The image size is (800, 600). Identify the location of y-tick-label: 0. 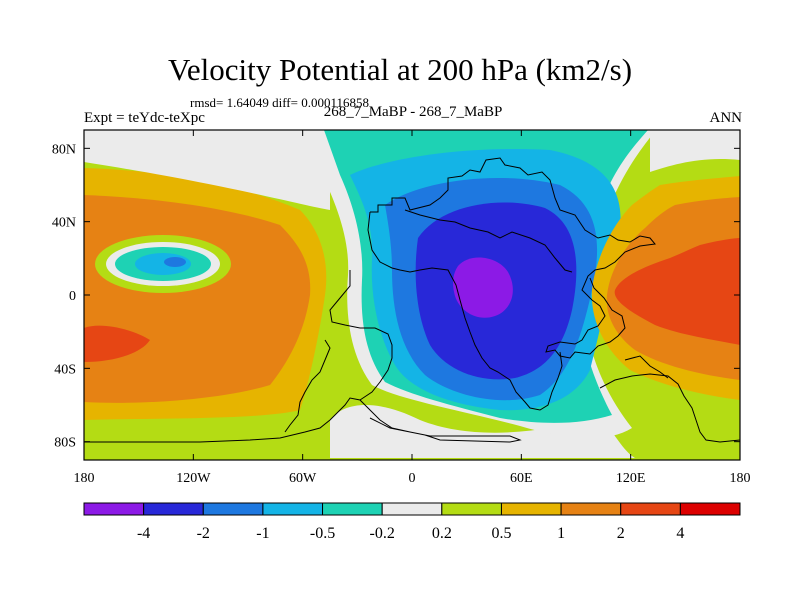
(72, 296).